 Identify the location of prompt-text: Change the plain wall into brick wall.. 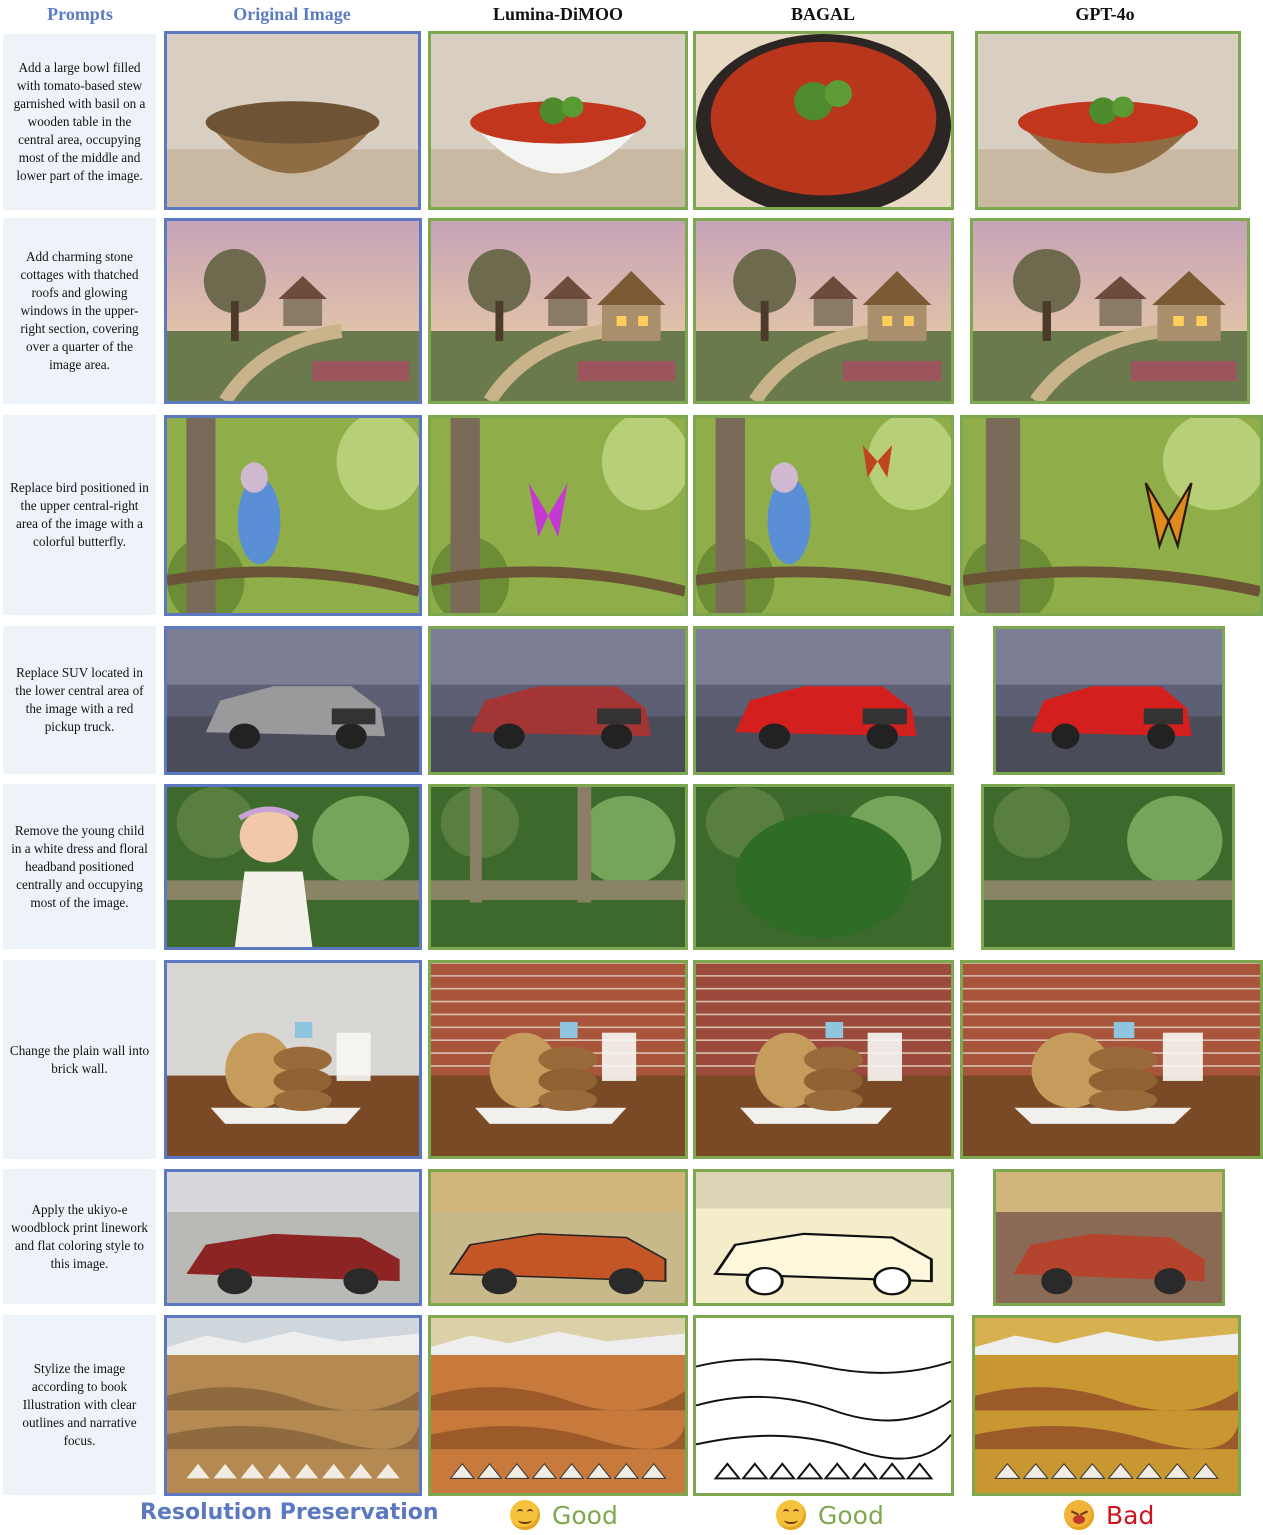
(79, 1059).